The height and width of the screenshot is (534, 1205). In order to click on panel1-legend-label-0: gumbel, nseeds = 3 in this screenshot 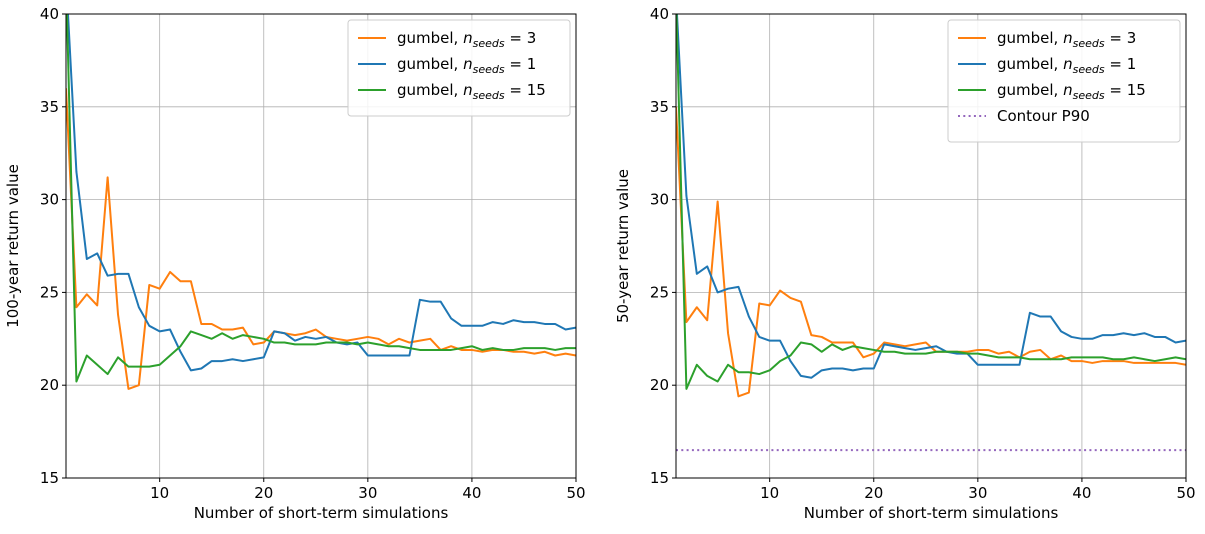, I will do `click(466, 39)`.